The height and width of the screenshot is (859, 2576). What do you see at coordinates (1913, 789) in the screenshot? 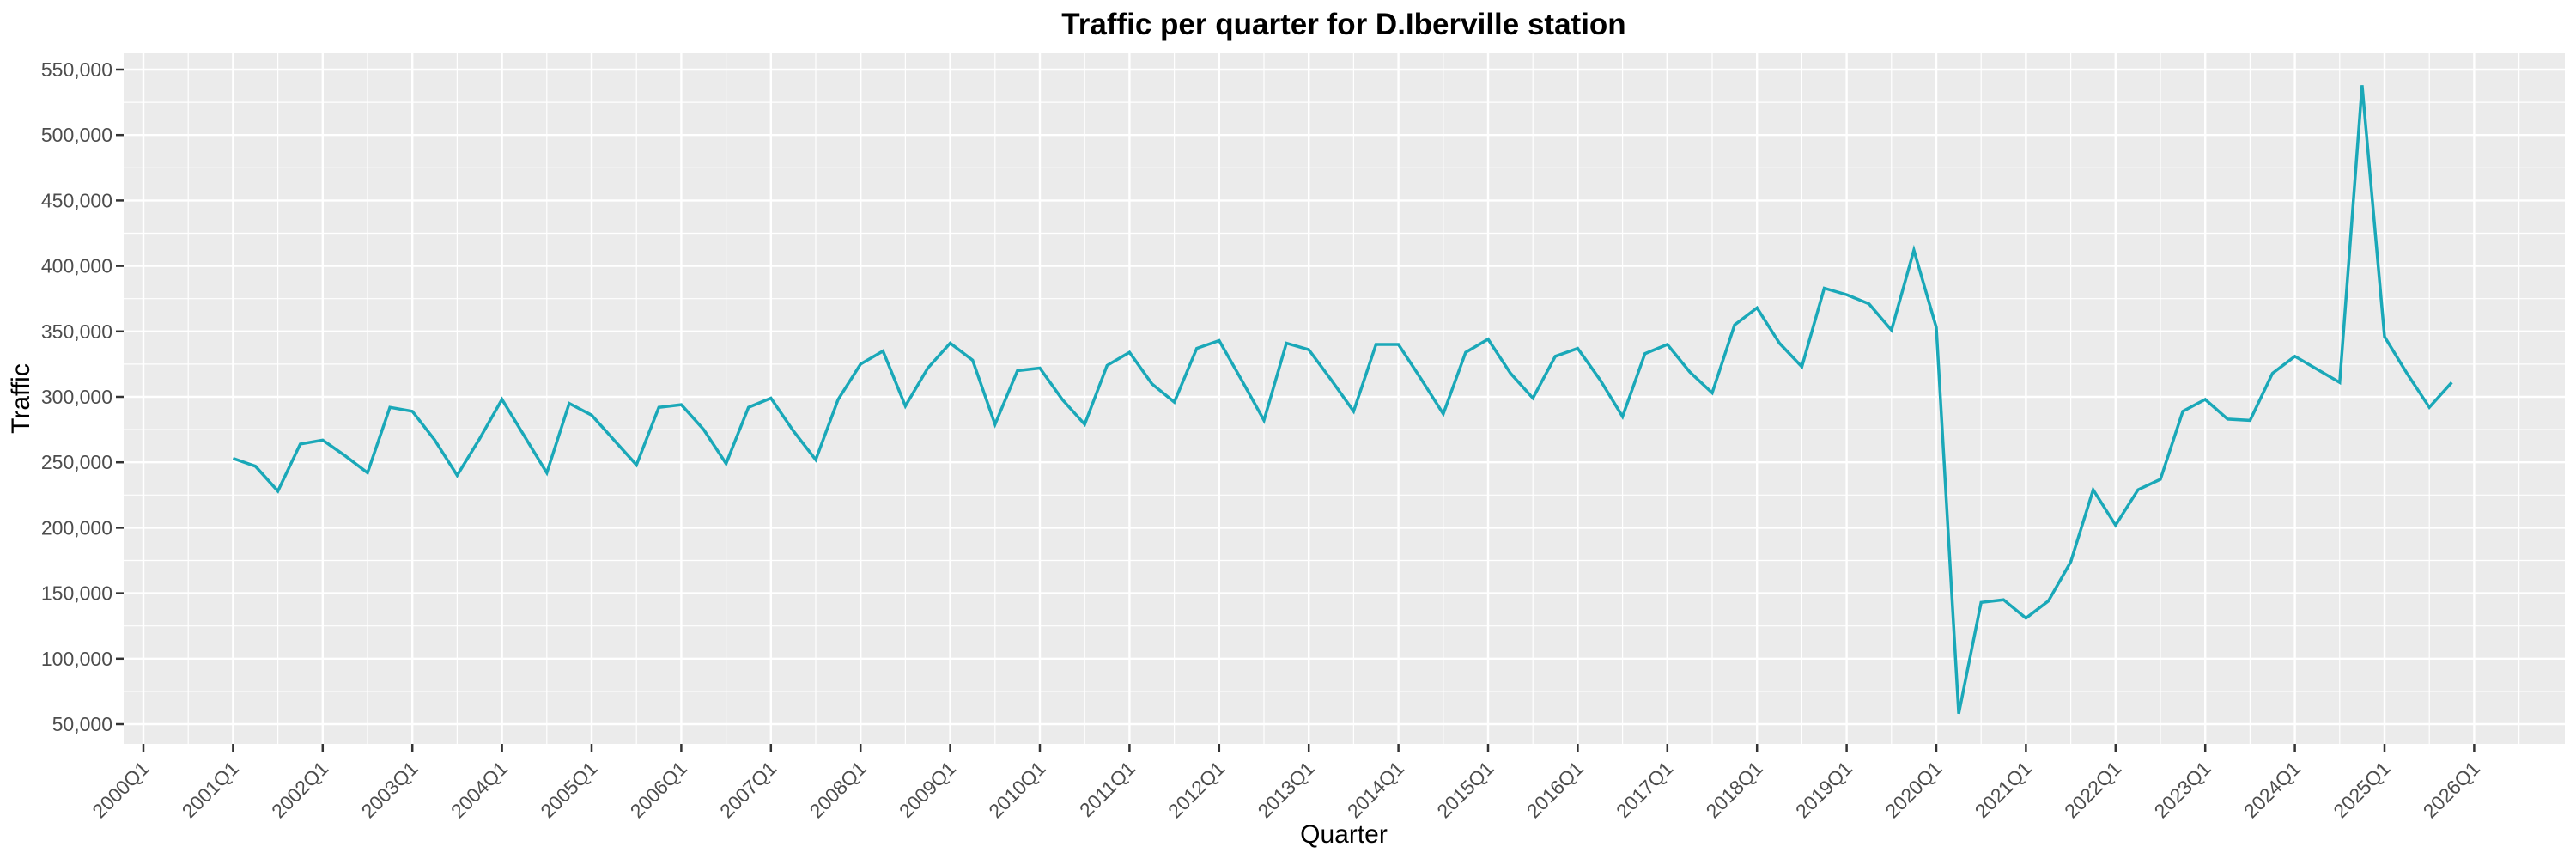
I see `x-tick-label: 2020Q1` at bounding box center [1913, 789].